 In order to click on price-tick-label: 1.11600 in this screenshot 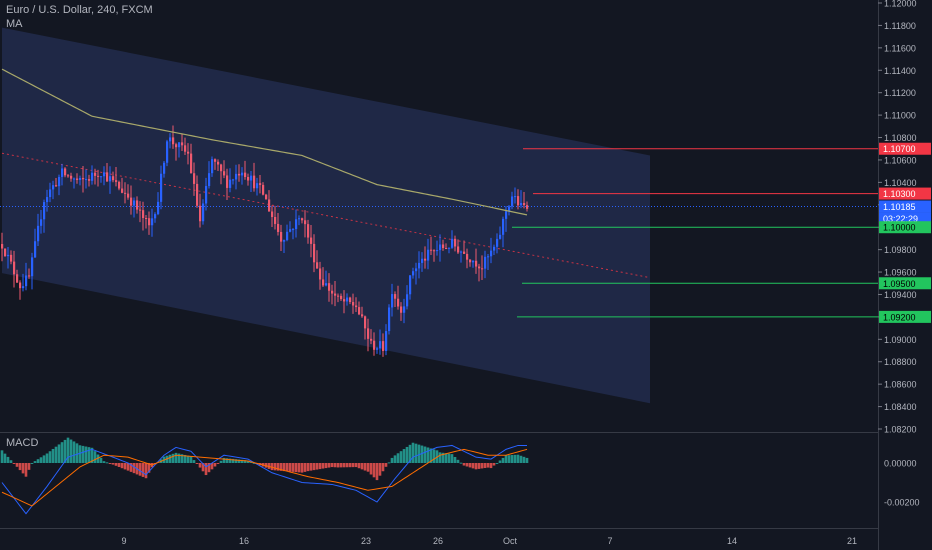, I will do `click(900, 48)`.